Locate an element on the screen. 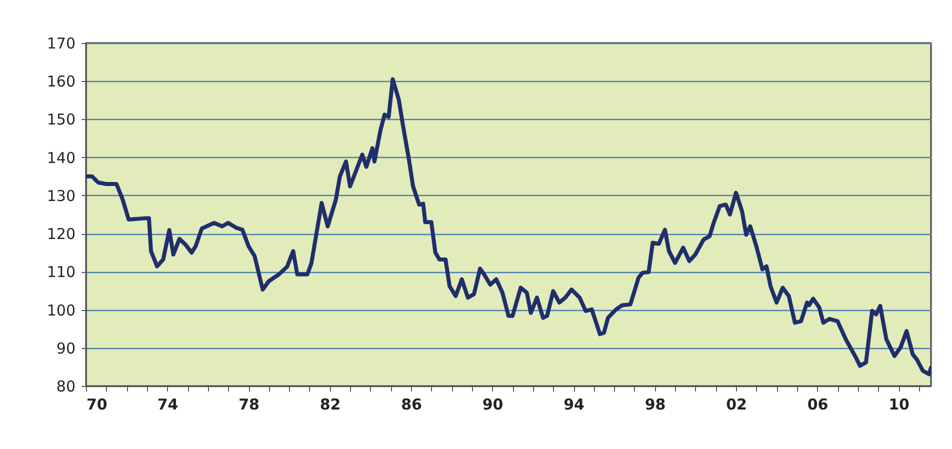  y-tick-label: 150 is located at coordinates (61, 119).